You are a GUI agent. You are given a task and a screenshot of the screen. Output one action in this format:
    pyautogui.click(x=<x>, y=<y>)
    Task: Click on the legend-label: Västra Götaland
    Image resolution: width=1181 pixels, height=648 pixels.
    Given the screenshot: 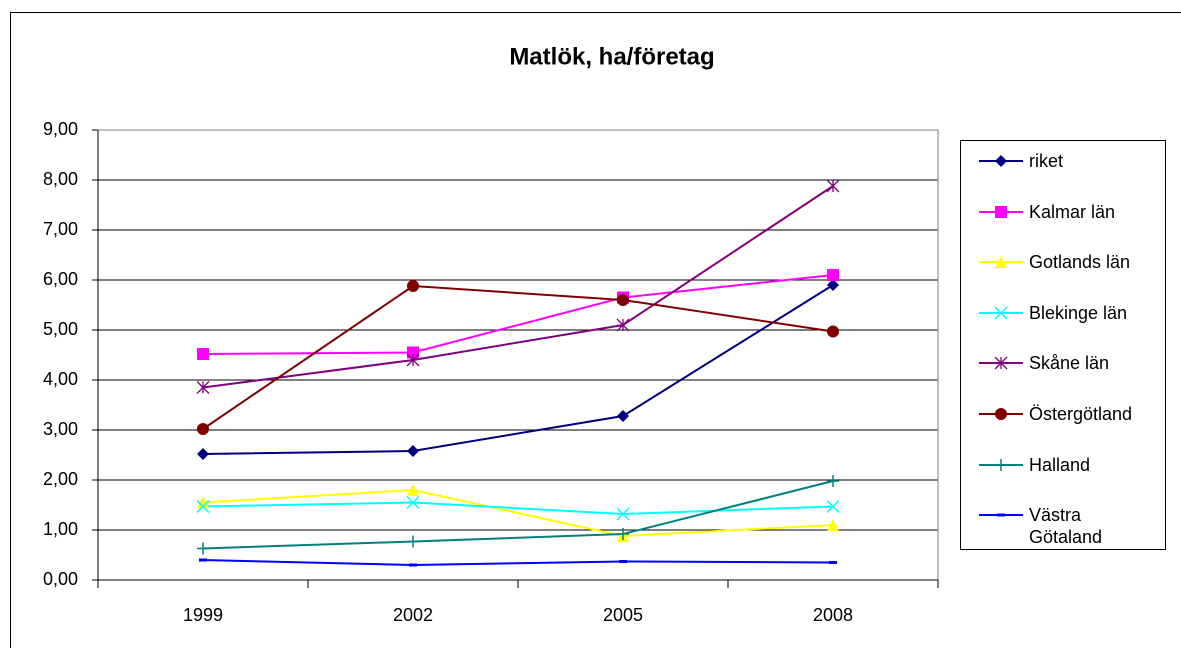 What is the action you would take?
    pyautogui.click(x=1066, y=526)
    